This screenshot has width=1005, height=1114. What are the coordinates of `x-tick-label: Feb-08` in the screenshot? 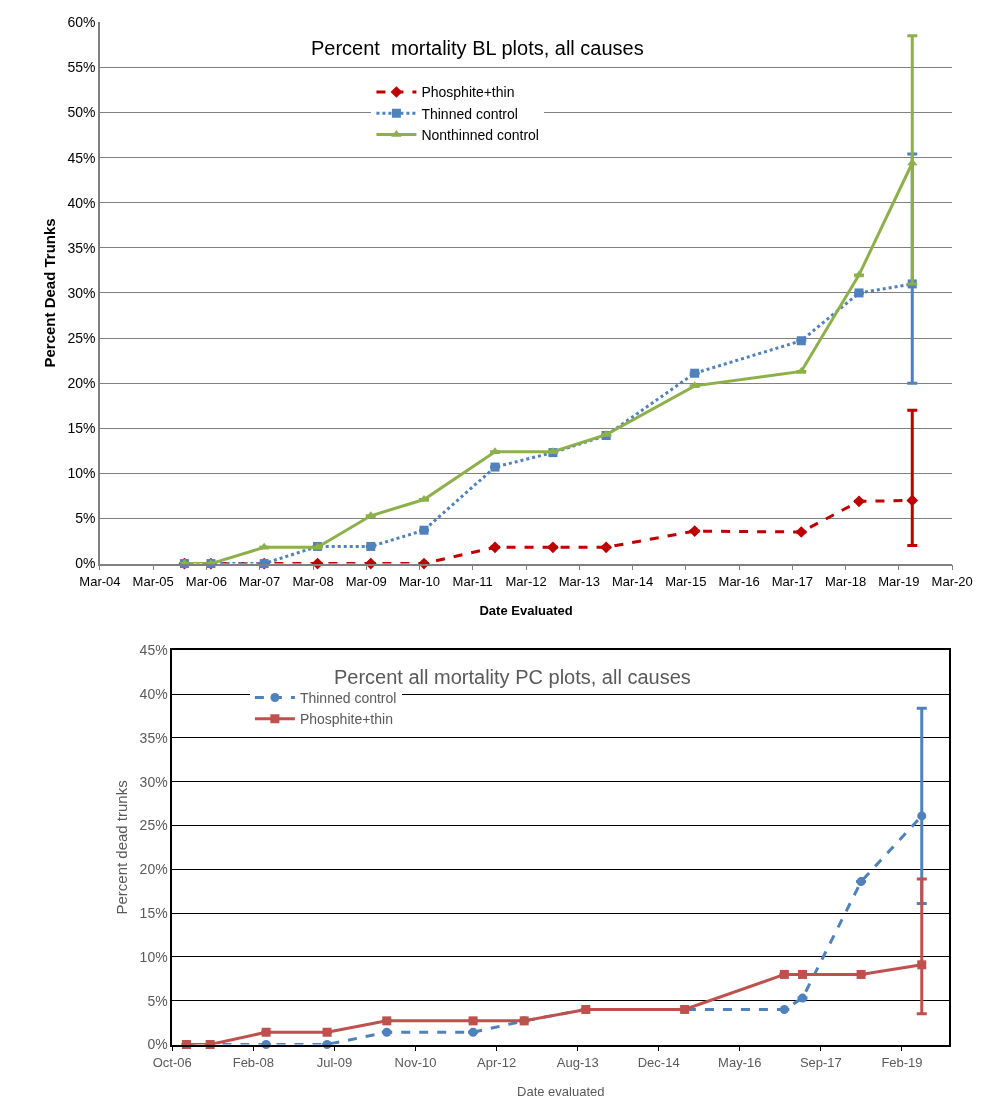 It's located at (253, 1062).